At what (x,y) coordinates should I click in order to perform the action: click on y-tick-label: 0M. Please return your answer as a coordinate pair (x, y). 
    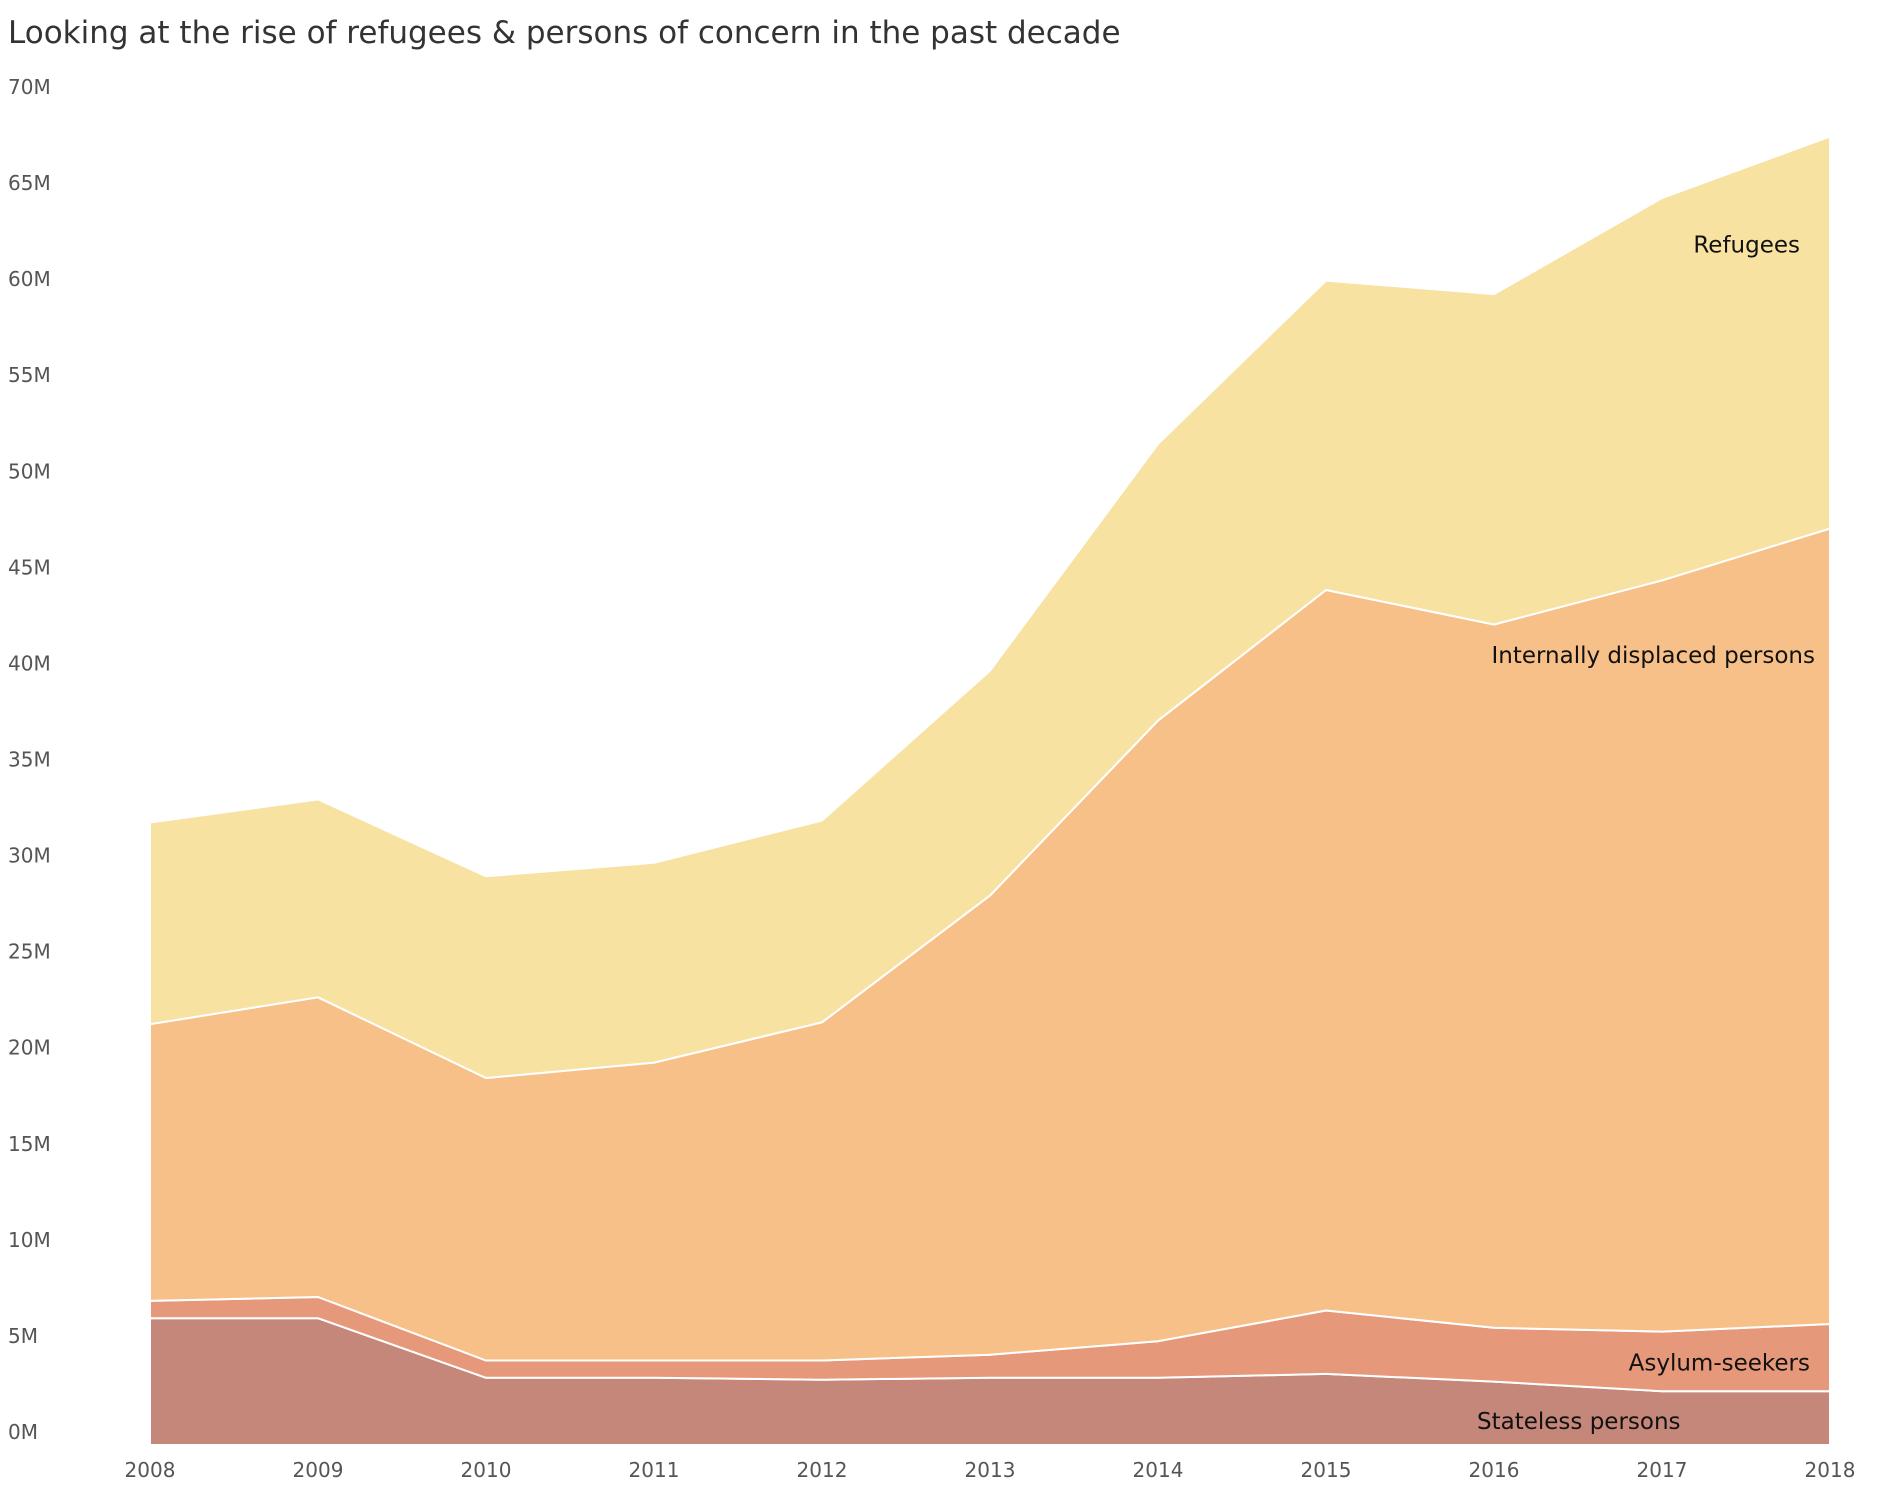
    Looking at the image, I should click on (23, 1432).